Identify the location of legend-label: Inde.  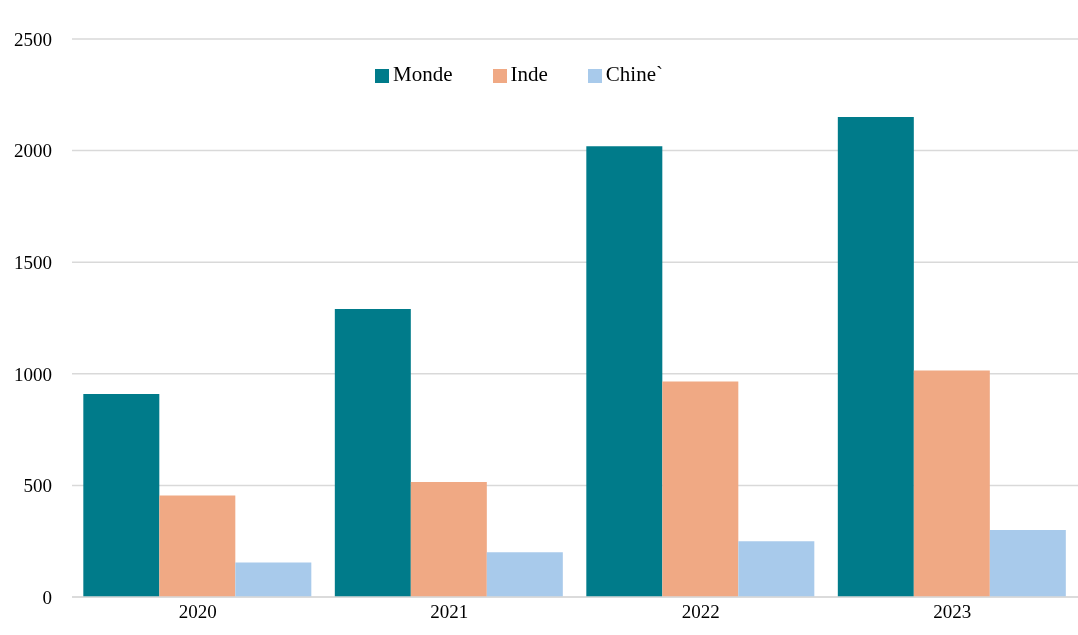
(529, 74).